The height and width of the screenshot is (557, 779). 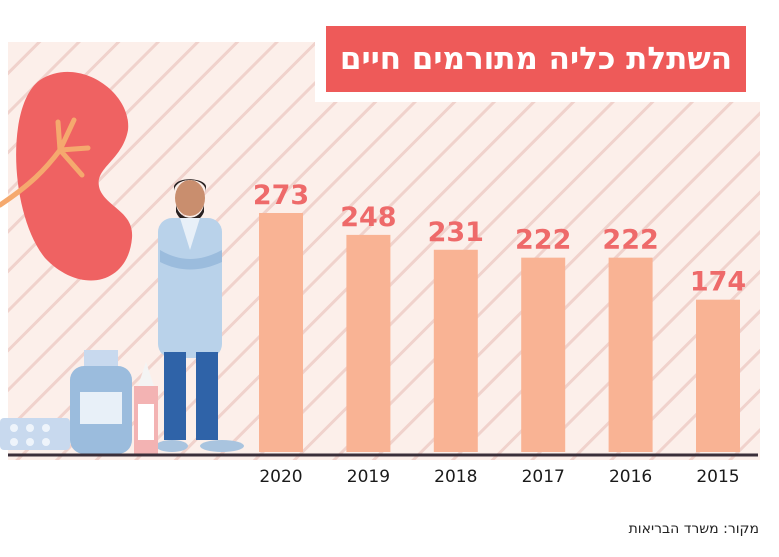 I want to click on bar-2020, so click(x=281, y=332).